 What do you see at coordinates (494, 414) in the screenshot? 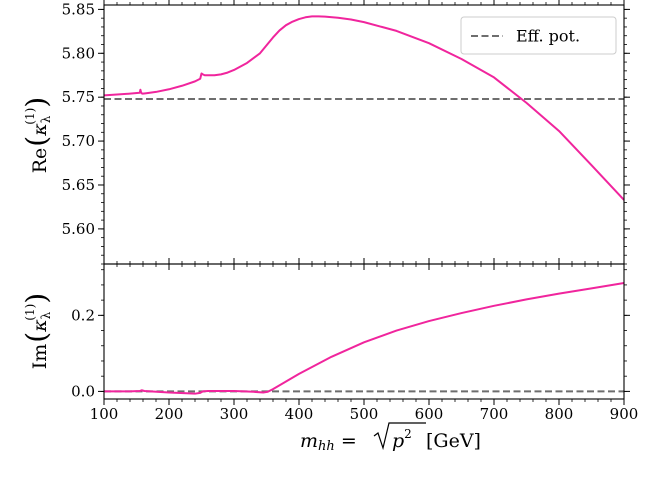
I see `x-tick-label: 700` at bounding box center [494, 414].